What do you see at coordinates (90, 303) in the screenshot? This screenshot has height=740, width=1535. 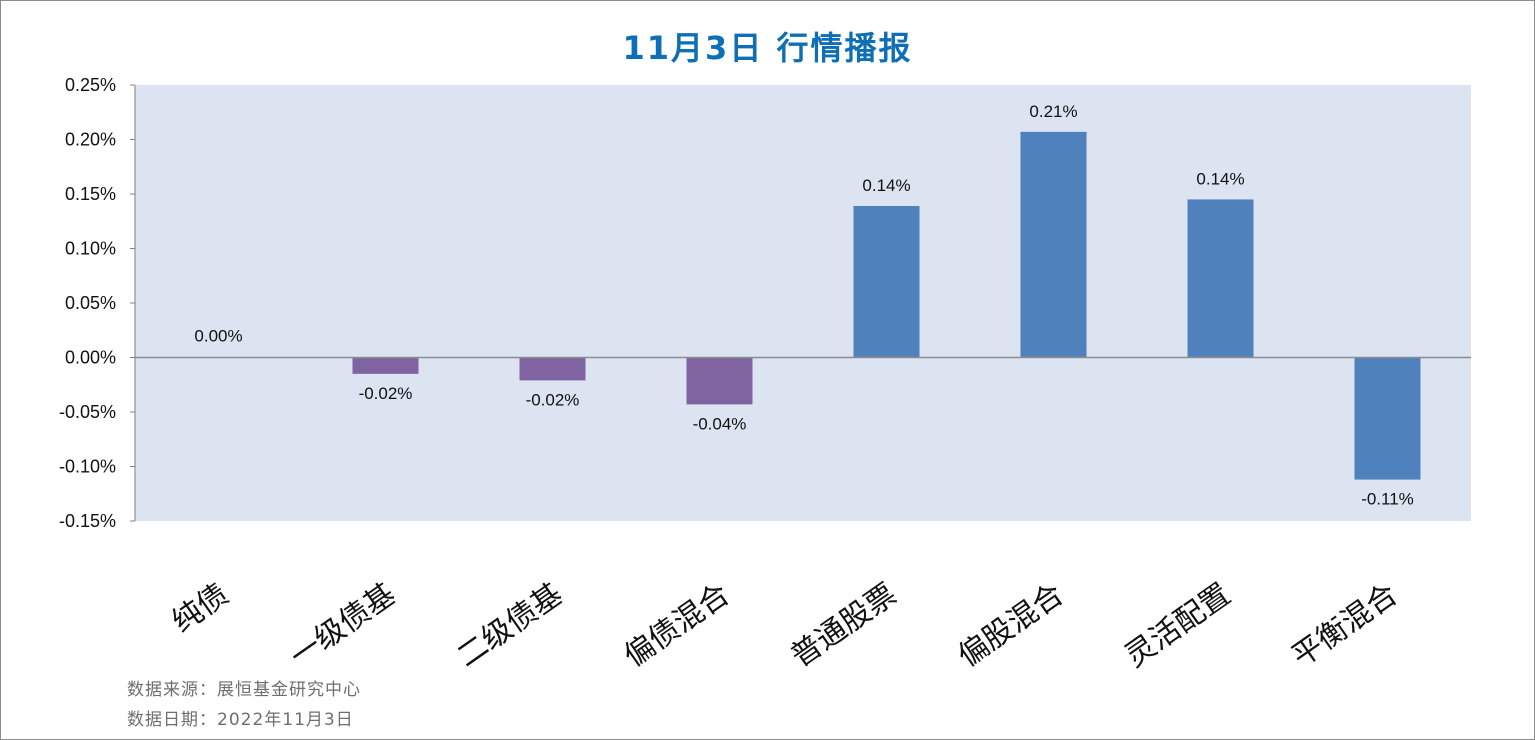 I see `y-tick-label: 0.05%` at bounding box center [90, 303].